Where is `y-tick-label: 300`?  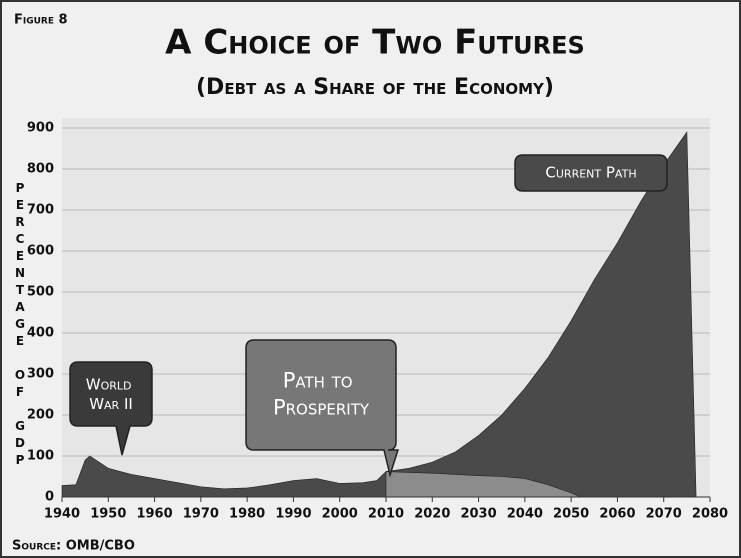 y-tick-label: 300 is located at coordinates (40, 374).